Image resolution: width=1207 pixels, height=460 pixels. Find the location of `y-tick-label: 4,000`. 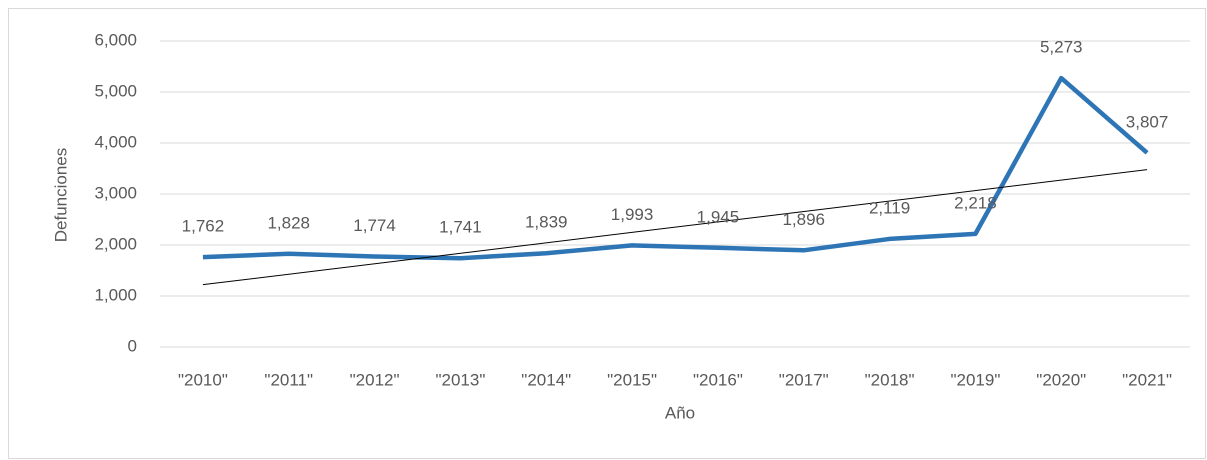

y-tick-label: 4,000 is located at coordinates (115, 141).